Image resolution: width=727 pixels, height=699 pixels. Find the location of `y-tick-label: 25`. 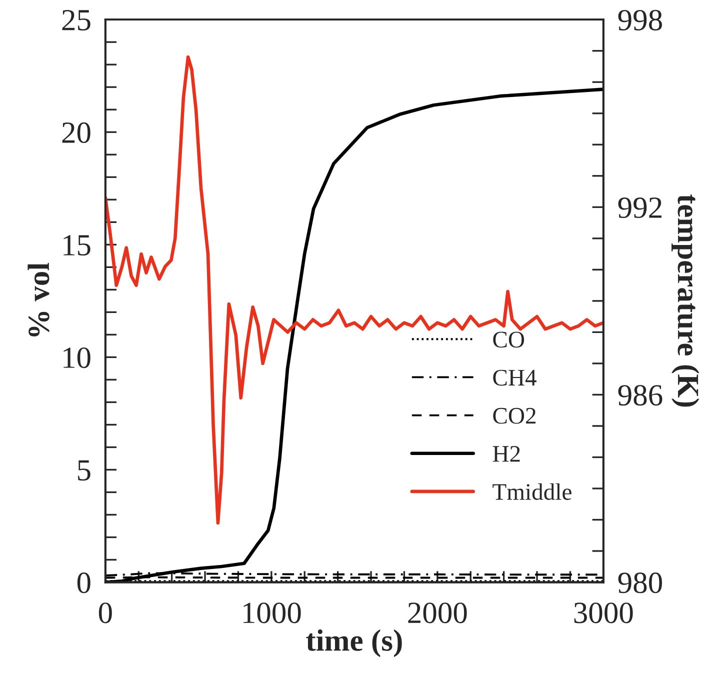

y-tick-label: 25 is located at coordinates (76, 20).